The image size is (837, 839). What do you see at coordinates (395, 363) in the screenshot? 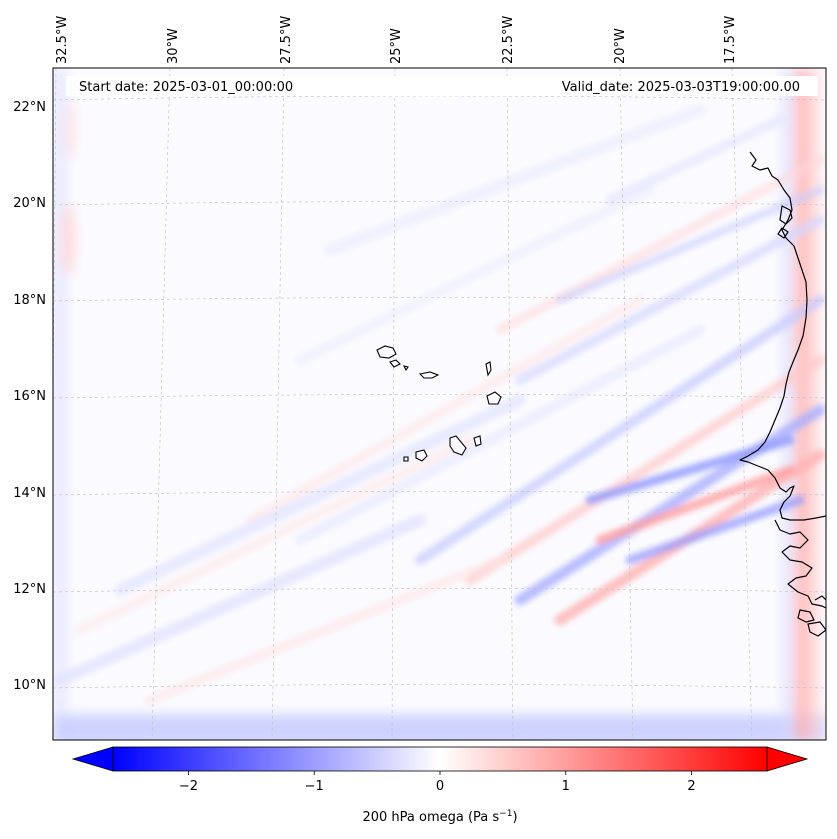
I see `island-sao-vicente` at bounding box center [395, 363].